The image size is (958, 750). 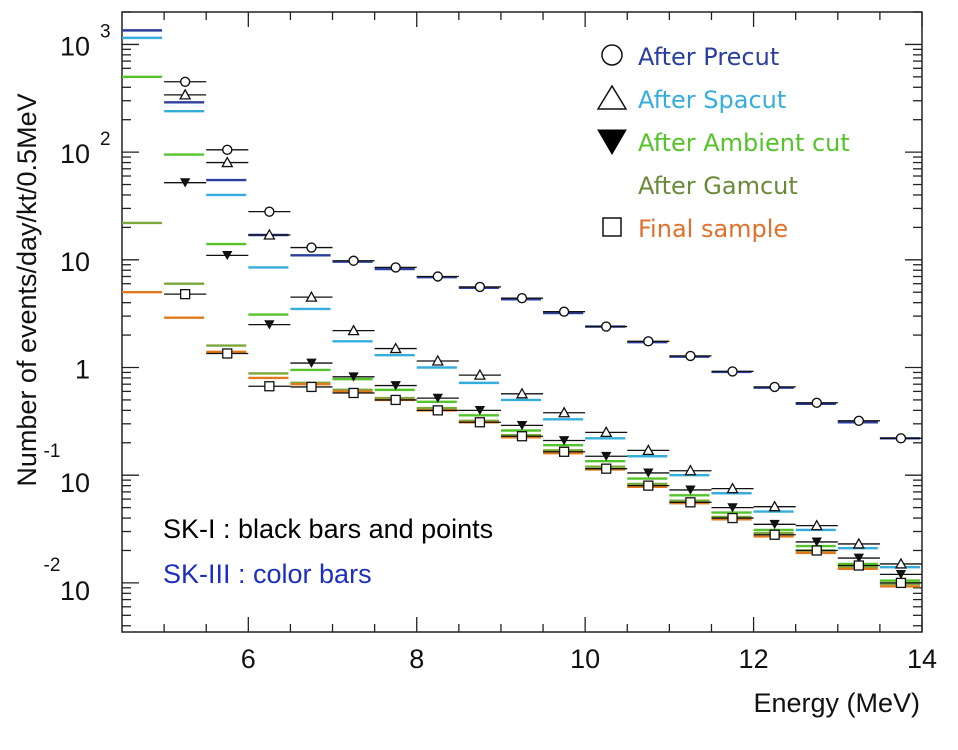 What do you see at coordinates (718, 186) in the screenshot?
I see `legend-label: After Gamcut` at bounding box center [718, 186].